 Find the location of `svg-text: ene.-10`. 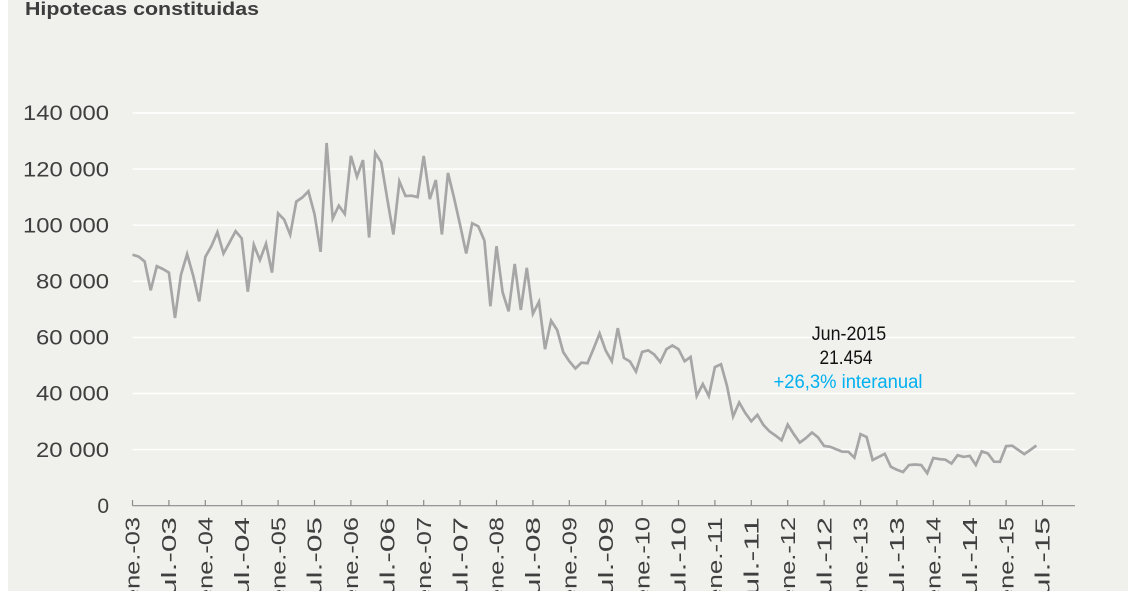

svg-text: ene.-10 is located at coordinates (643, 554).